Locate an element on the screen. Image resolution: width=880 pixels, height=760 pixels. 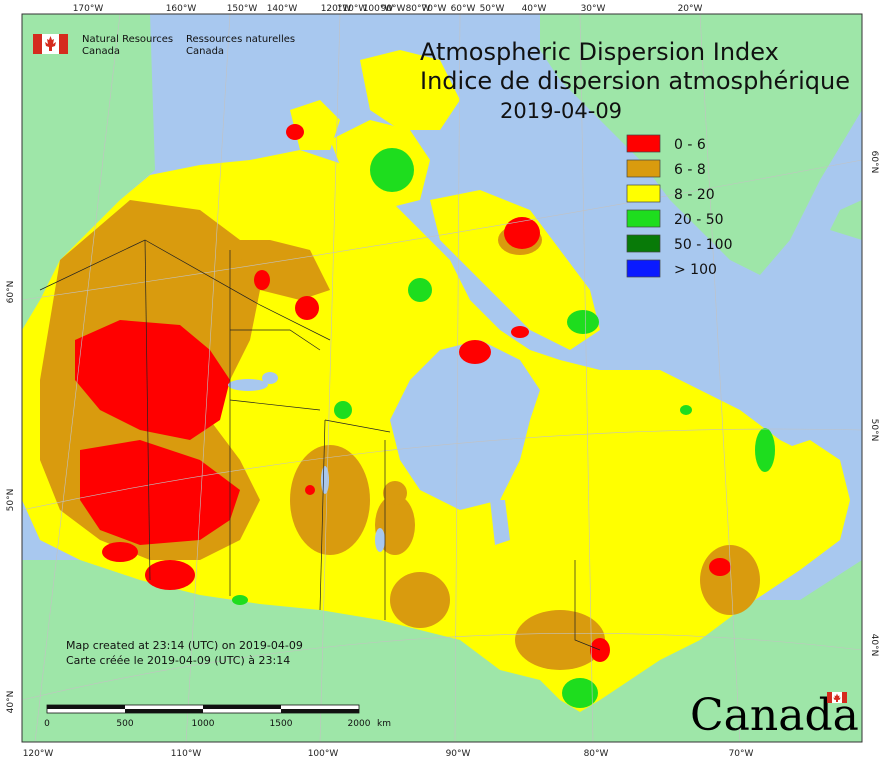
scale-label: 0 is located at coordinates (47, 724).